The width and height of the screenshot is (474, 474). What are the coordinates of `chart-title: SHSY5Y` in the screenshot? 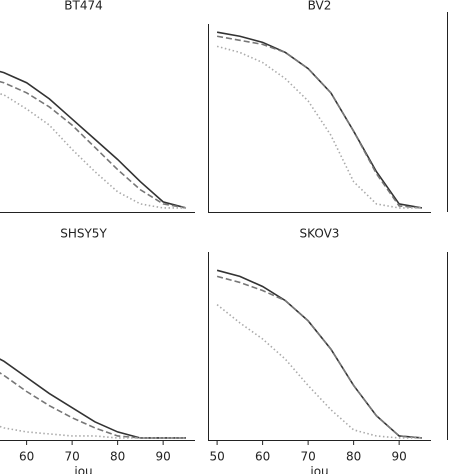 It's located at (83, 234).